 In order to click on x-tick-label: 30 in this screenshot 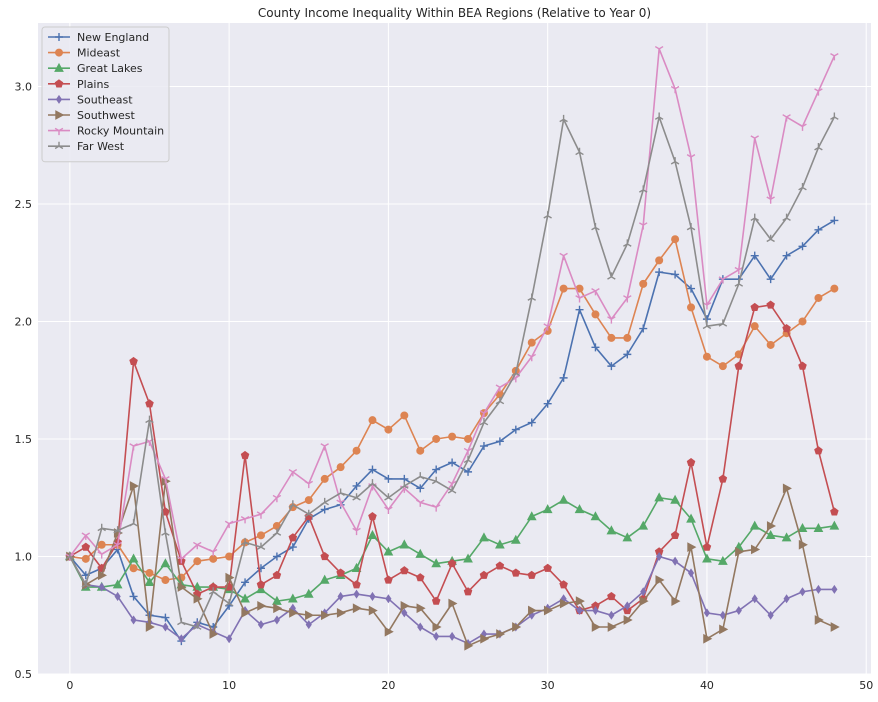, I will do `click(548, 685)`.